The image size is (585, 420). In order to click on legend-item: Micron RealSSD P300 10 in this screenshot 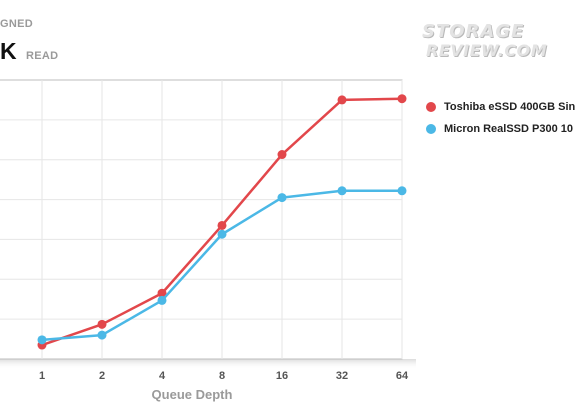, I will do `click(502, 129)`.